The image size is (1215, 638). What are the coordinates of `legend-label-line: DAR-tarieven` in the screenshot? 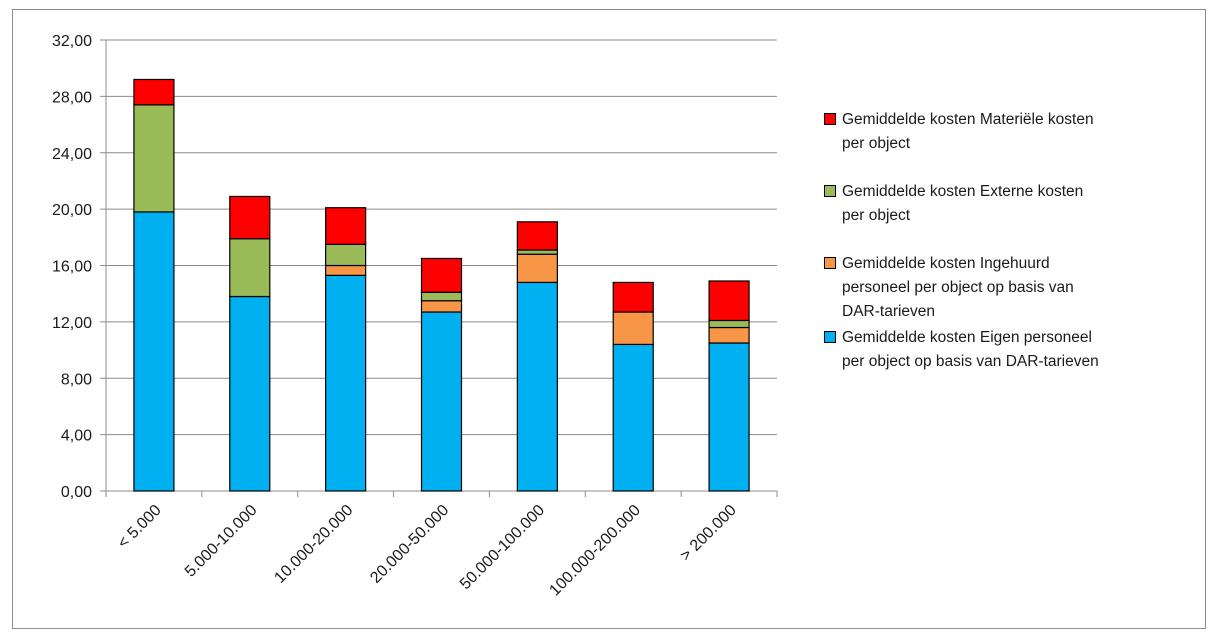 It's located at (889, 311).